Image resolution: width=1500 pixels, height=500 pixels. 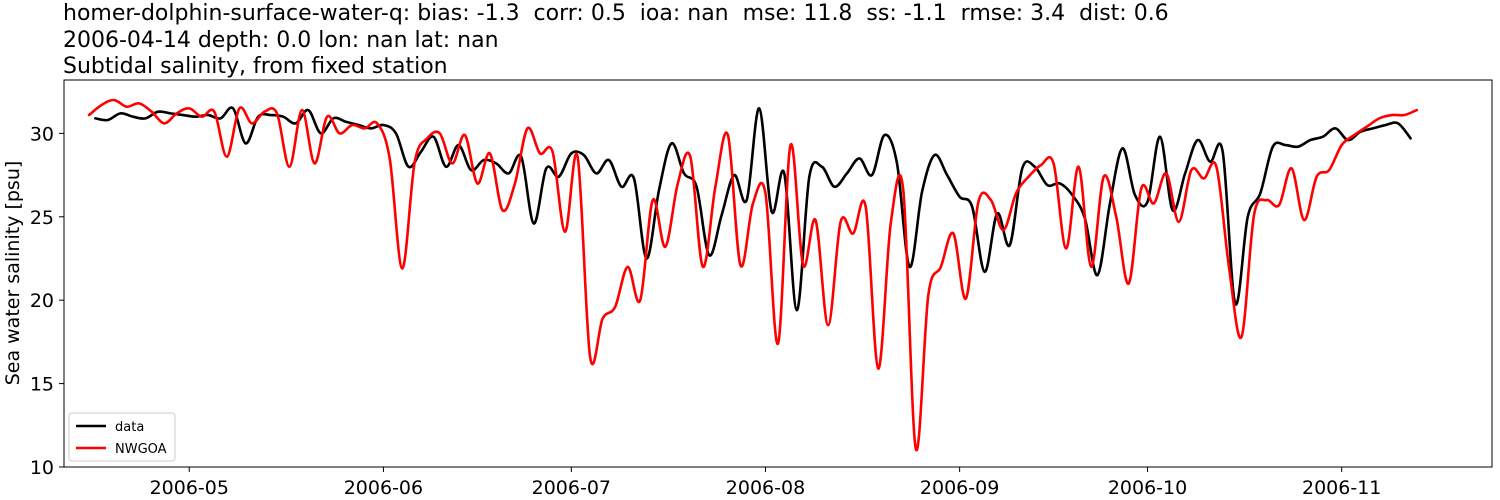 What do you see at coordinates (129, 427) in the screenshot?
I see `legend-label-data: data` at bounding box center [129, 427].